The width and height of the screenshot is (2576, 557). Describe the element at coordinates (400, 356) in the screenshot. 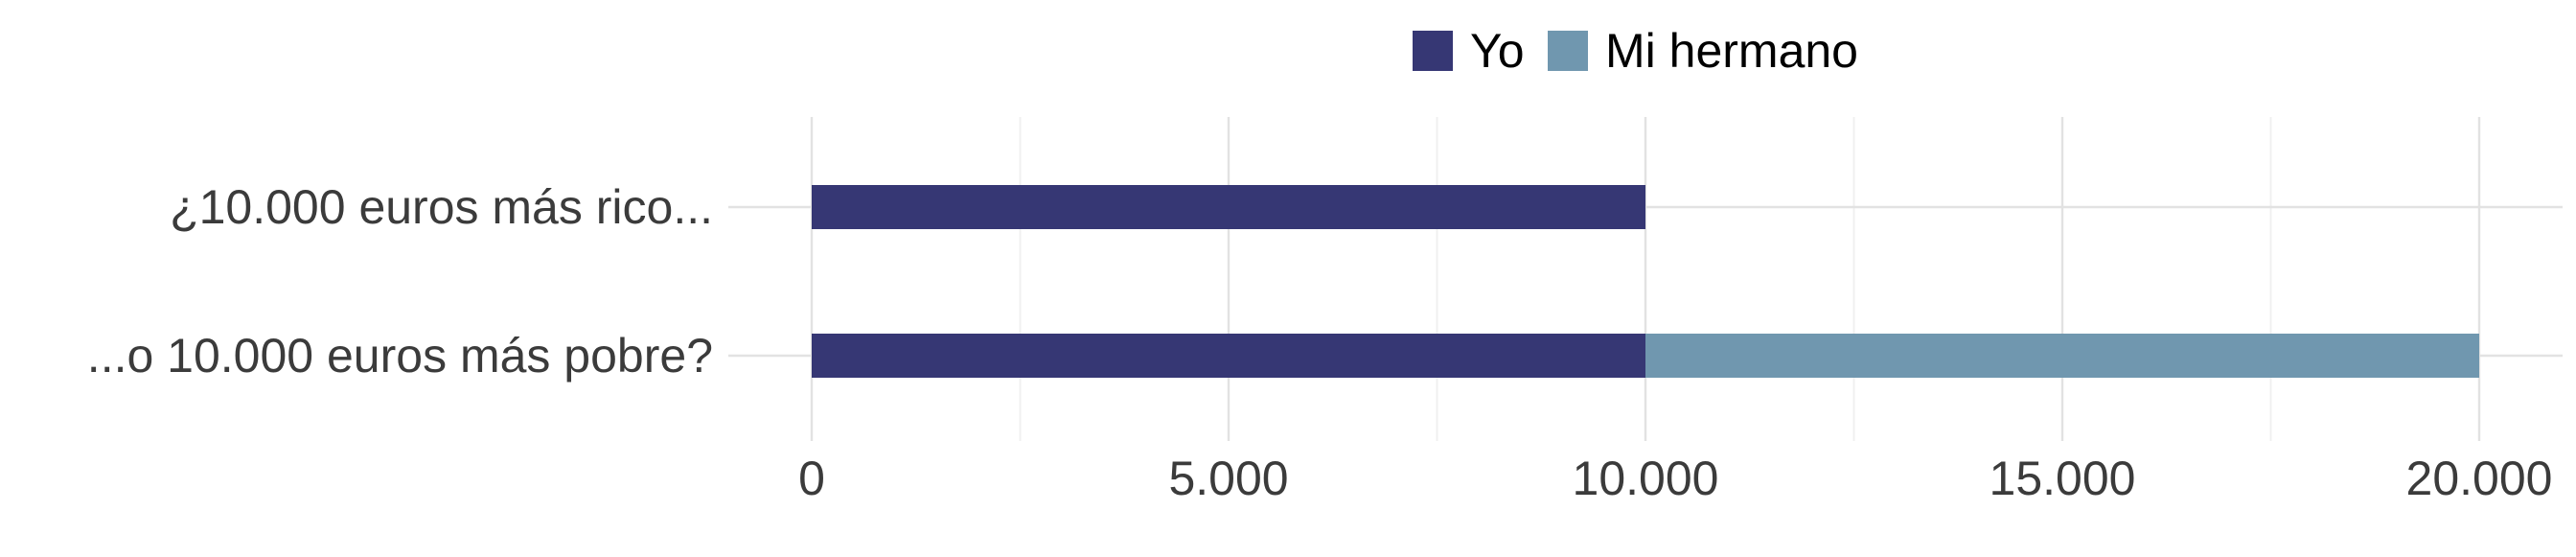

I see `category-label: ...o 10.000 euros más pobre?` at that location.